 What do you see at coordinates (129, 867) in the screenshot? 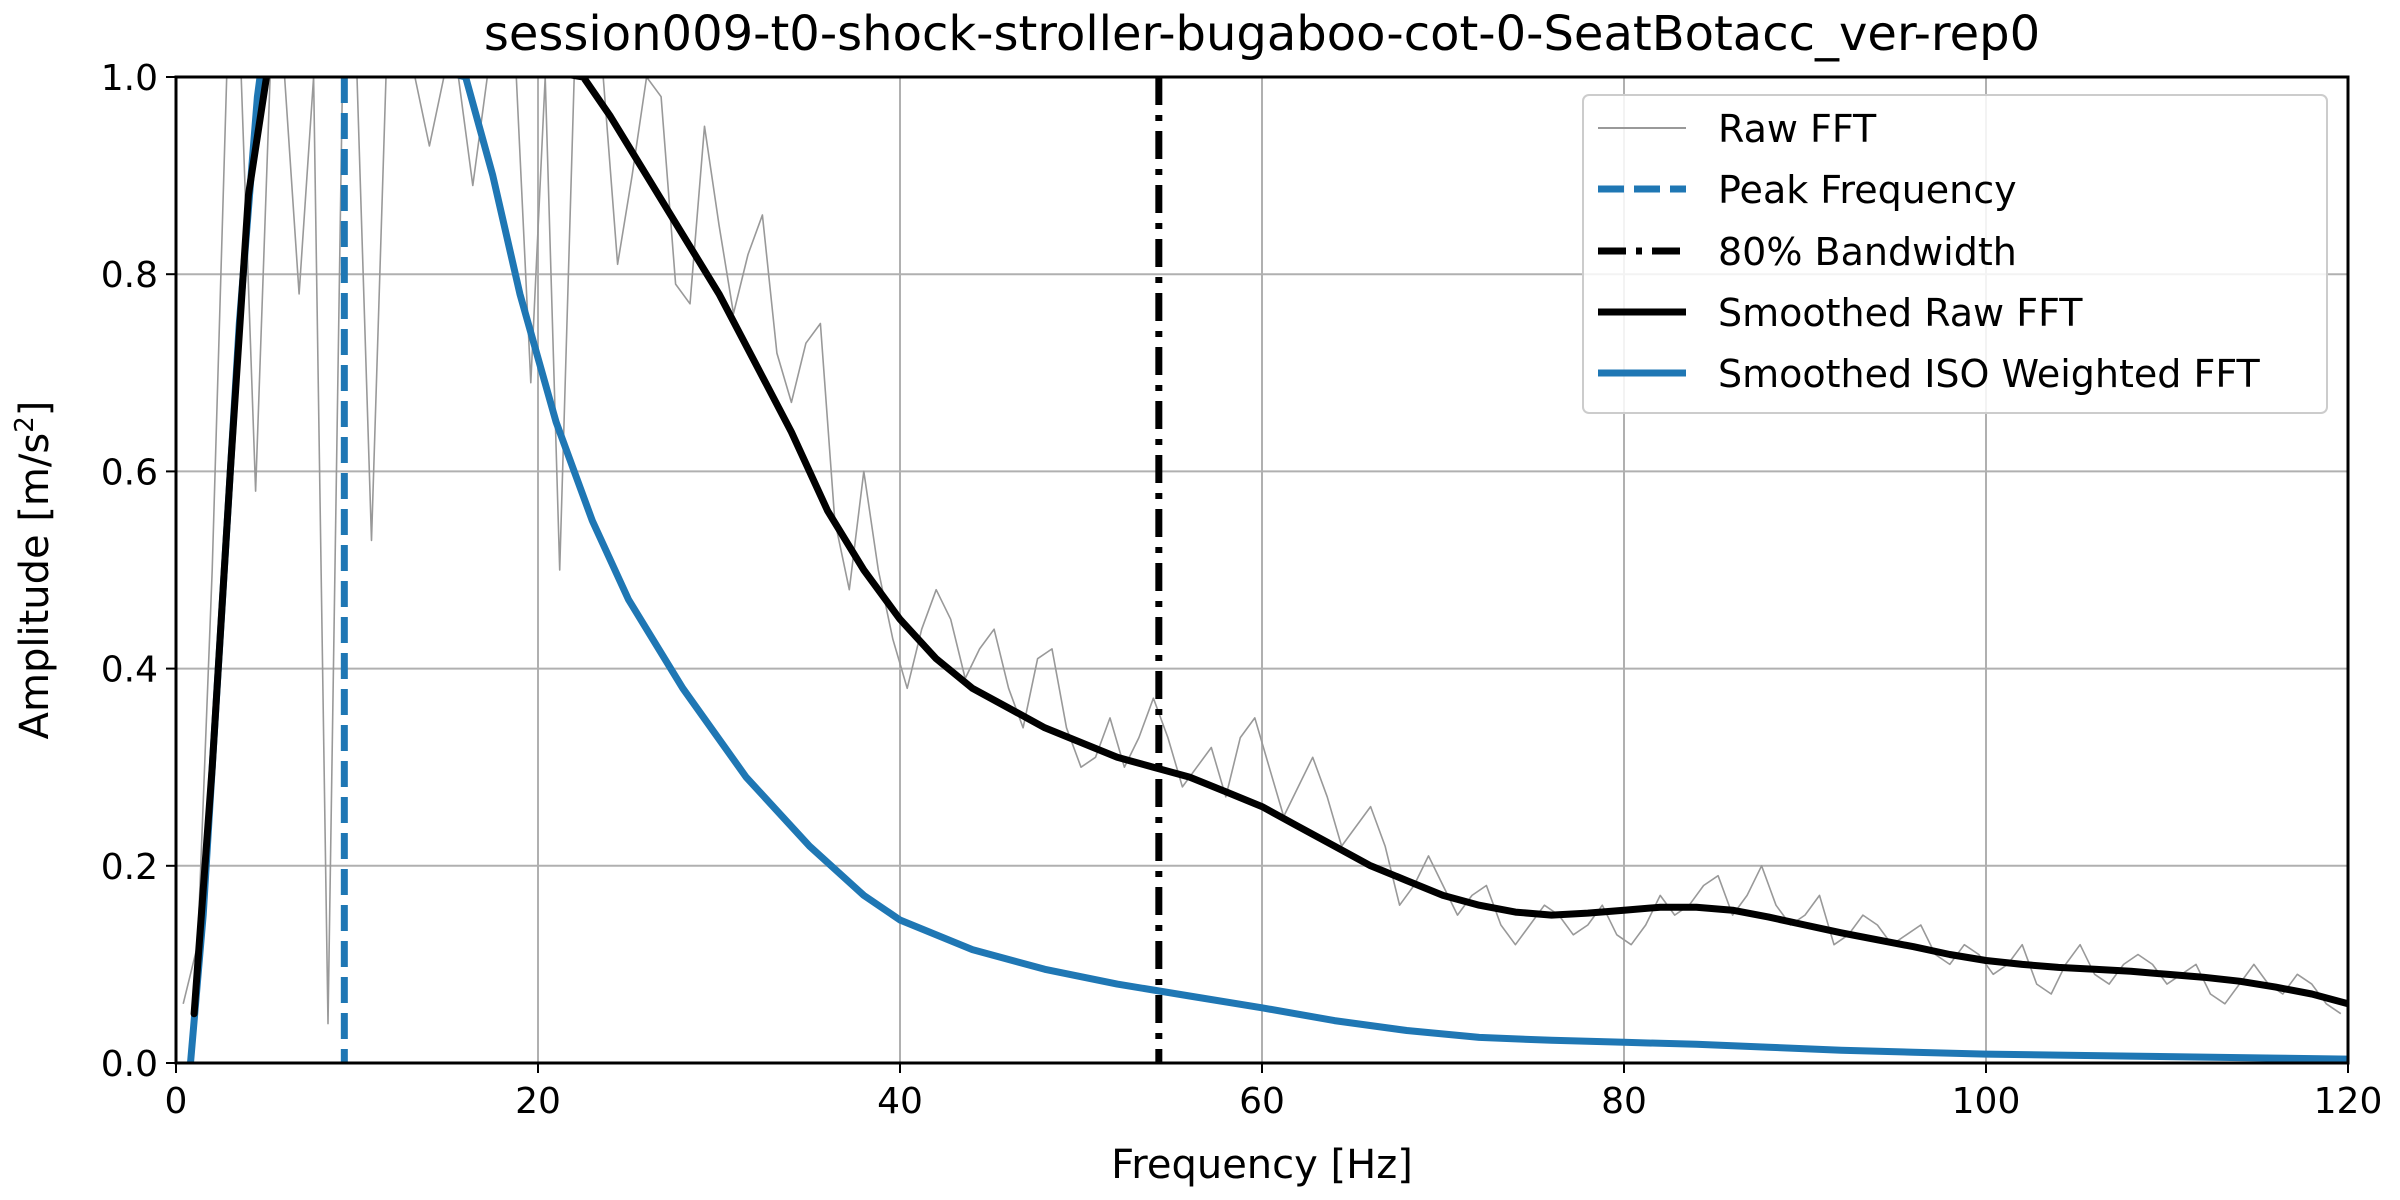
I see `y-tick-label: 0.2` at bounding box center [129, 867].